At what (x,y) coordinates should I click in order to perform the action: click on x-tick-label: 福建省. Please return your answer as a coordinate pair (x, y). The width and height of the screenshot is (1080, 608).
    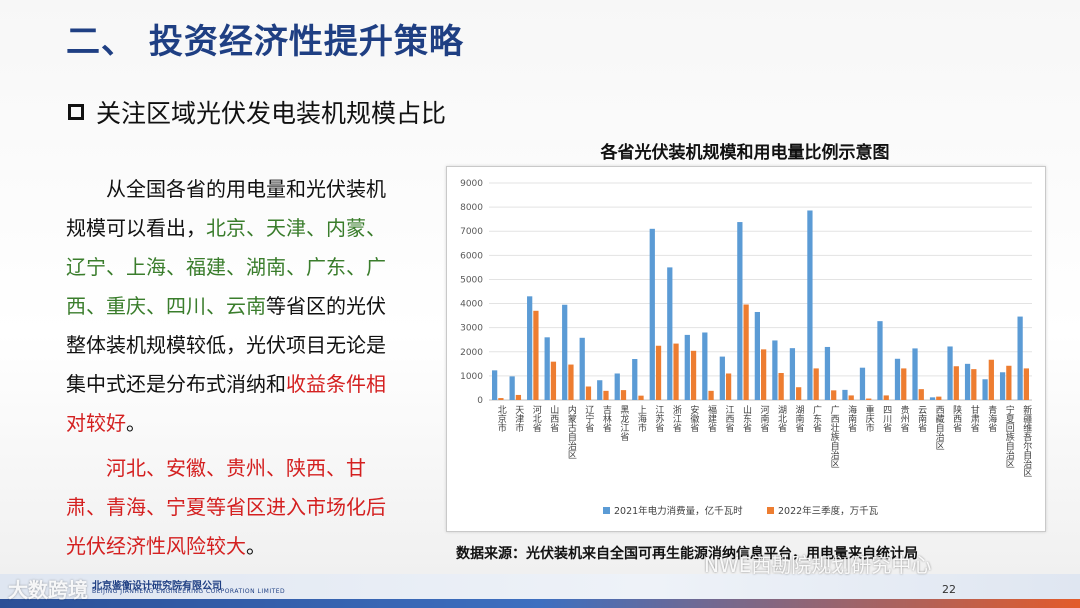
    Looking at the image, I should click on (711, 418).